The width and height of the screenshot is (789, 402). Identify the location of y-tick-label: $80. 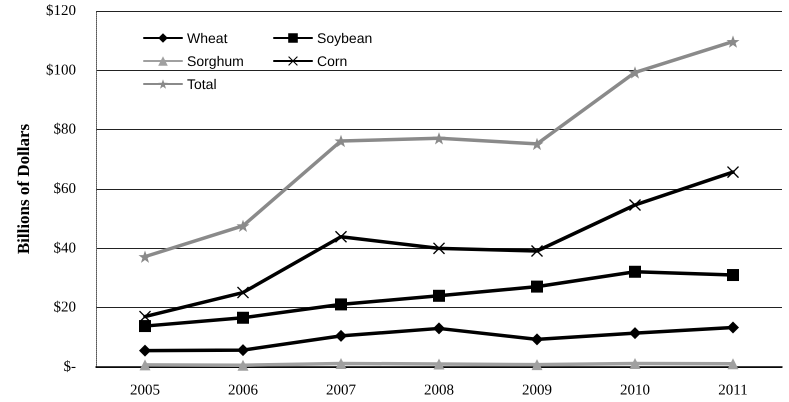
(65, 130).